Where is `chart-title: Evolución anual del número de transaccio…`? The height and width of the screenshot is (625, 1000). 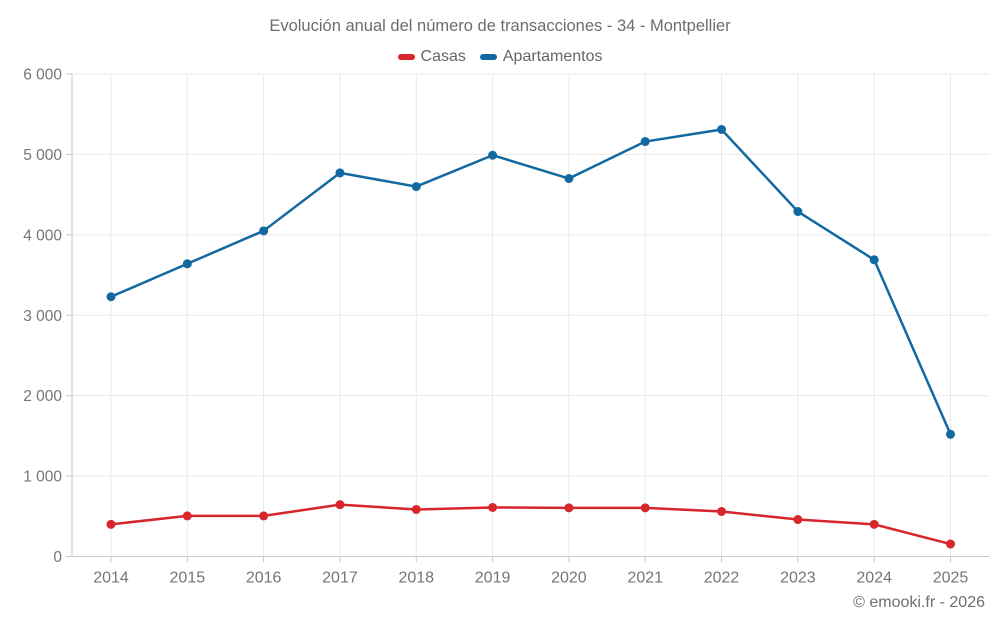
chart-title: Evolución anual del número de transaccio… is located at coordinates (500, 26).